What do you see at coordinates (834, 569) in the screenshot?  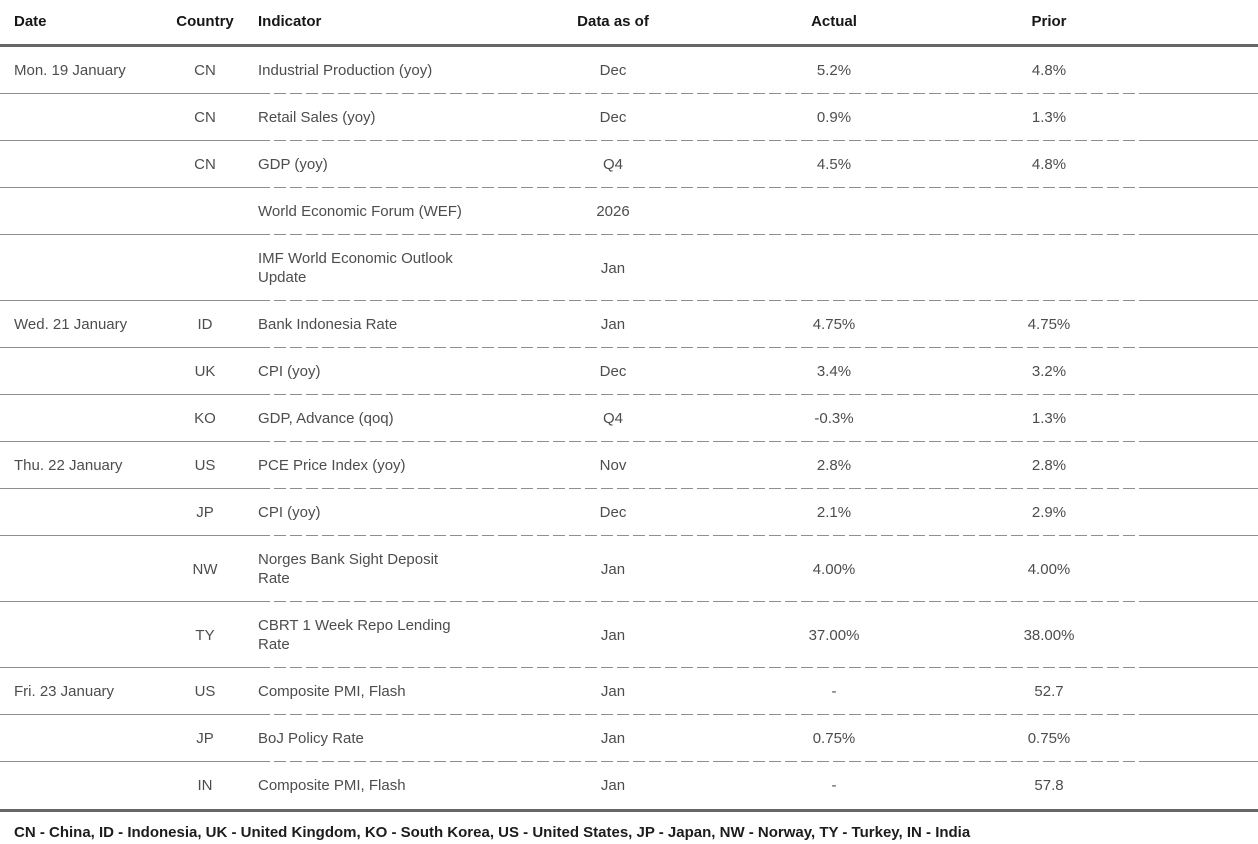 I see `actual-cell: 4.00%` at bounding box center [834, 569].